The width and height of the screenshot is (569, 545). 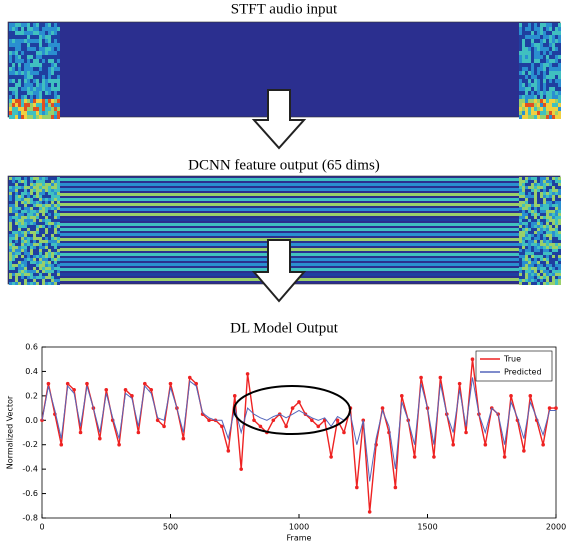 What do you see at coordinates (504, 457) in the screenshot?
I see `point` at bounding box center [504, 457].